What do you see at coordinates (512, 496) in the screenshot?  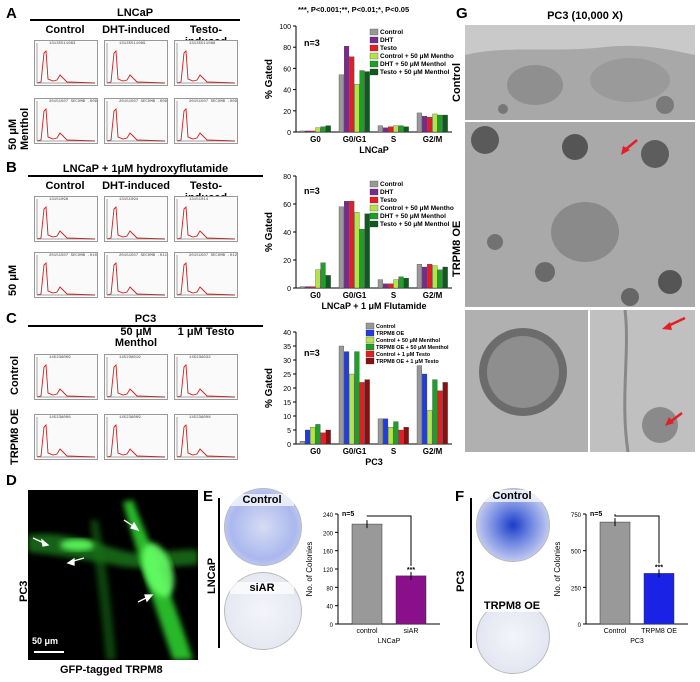 I see `panel-f-control: Control` at bounding box center [512, 496].